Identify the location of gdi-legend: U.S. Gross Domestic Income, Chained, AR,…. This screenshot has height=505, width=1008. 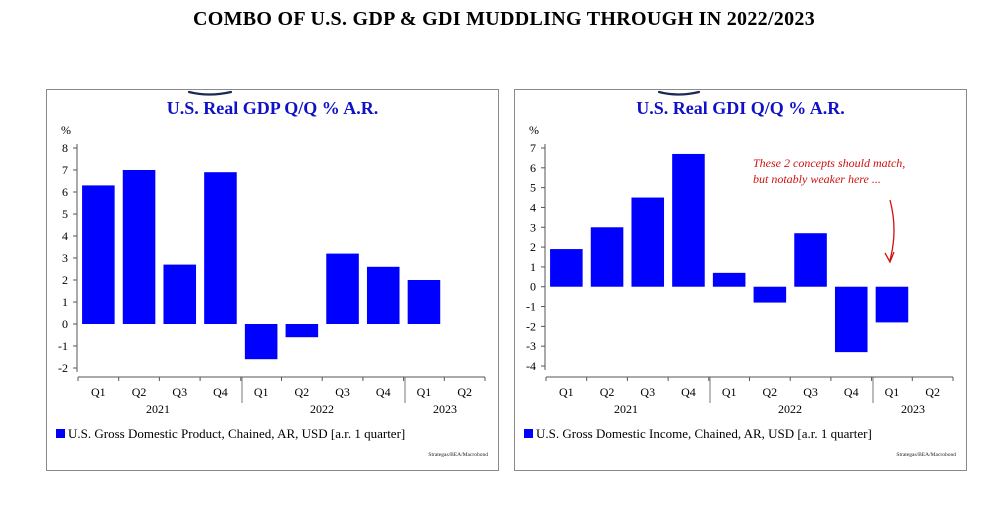
(698, 434).